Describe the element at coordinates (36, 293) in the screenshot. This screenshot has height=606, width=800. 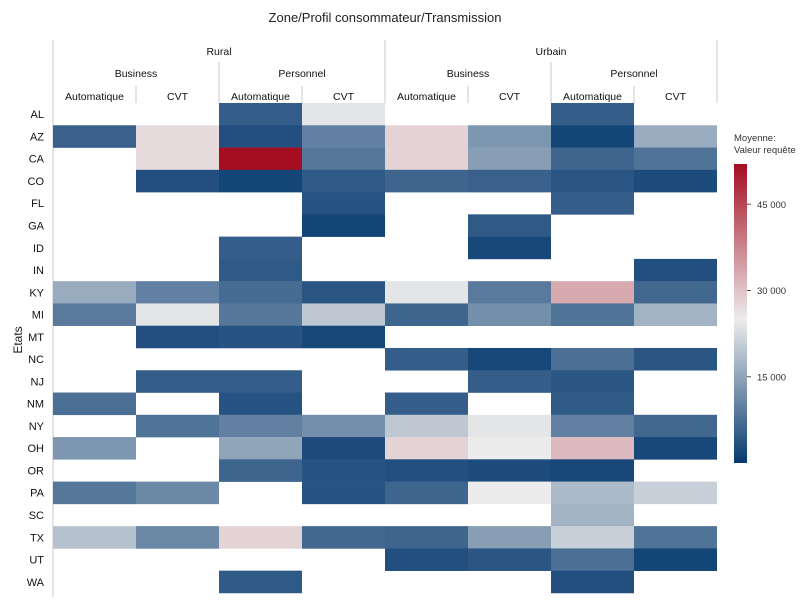
I see `row-label-KY: KY` at that location.